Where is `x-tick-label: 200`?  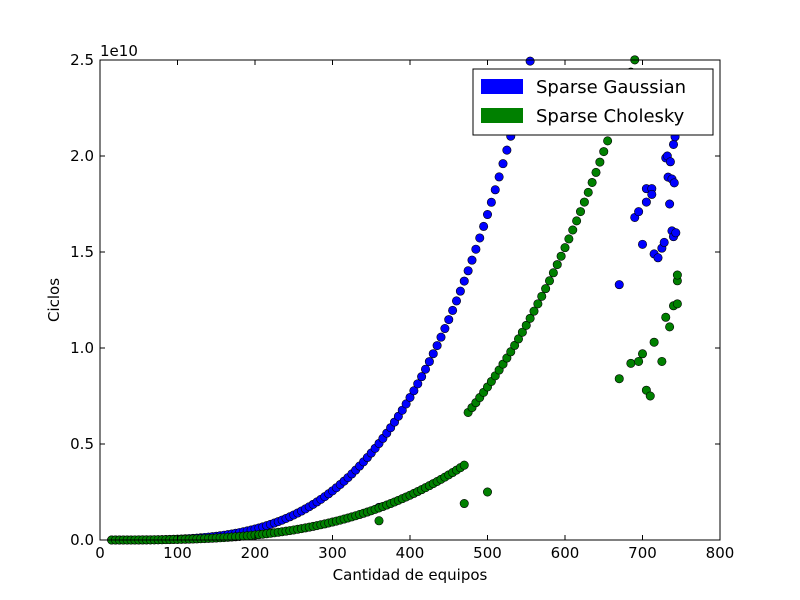
x-tick-label: 200 is located at coordinates (255, 553).